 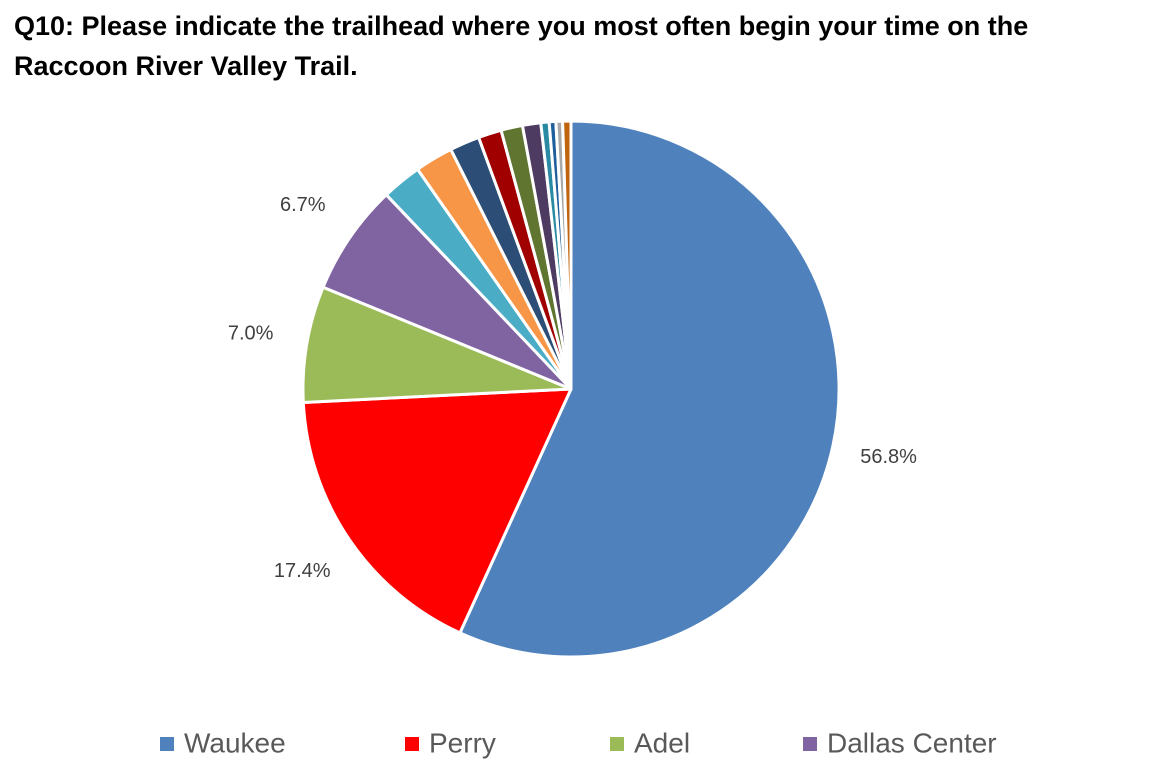 I want to click on data-label: 6.7%, so click(x=303, y=205).